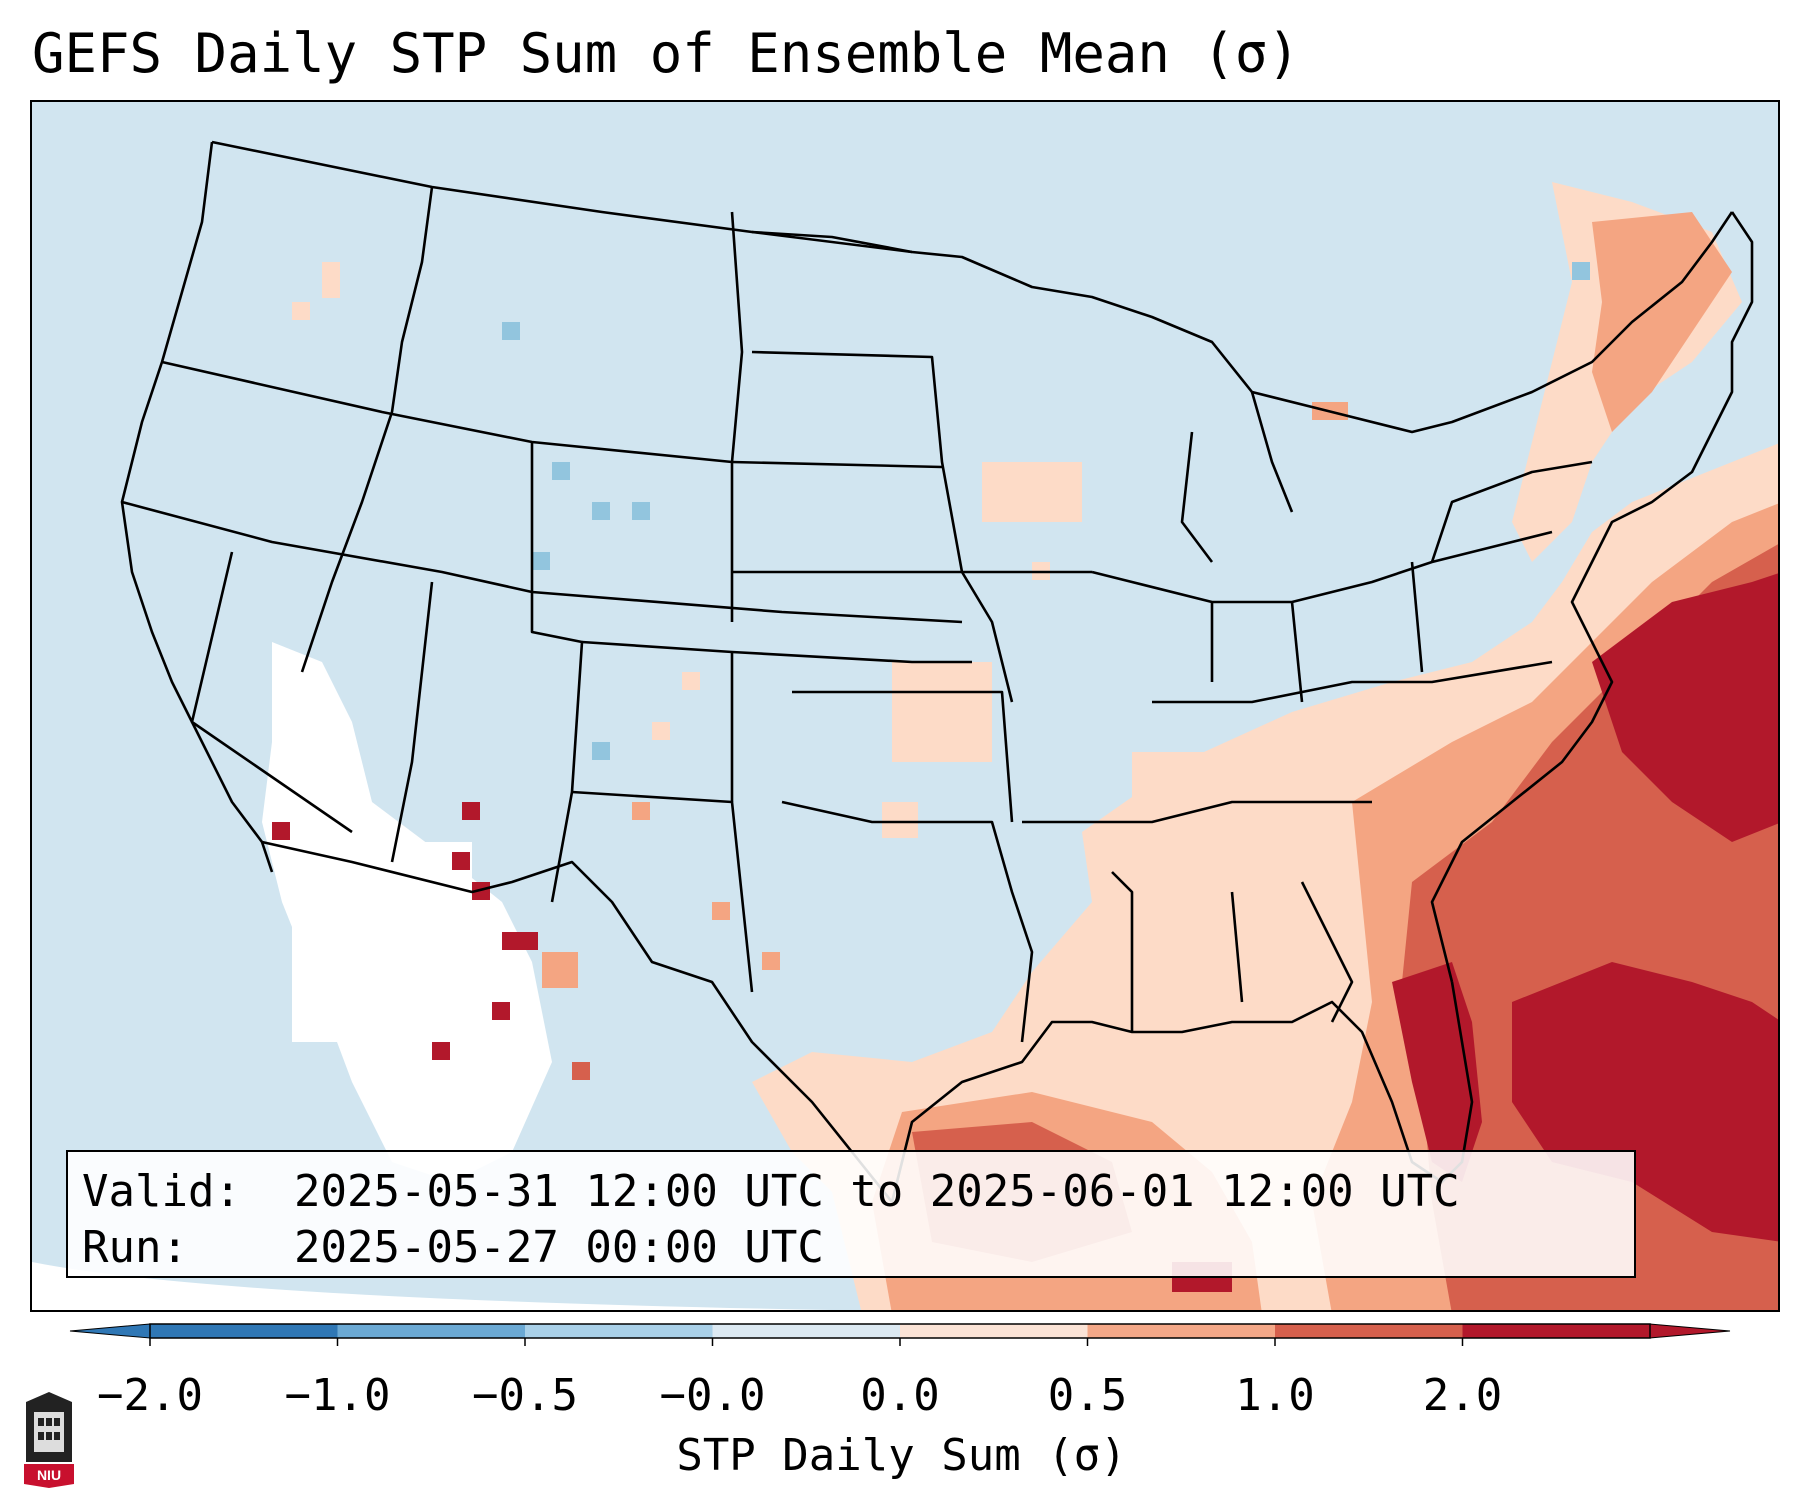  I want to click on niu-university-logo-icon: NIU, so click(49, 1440).